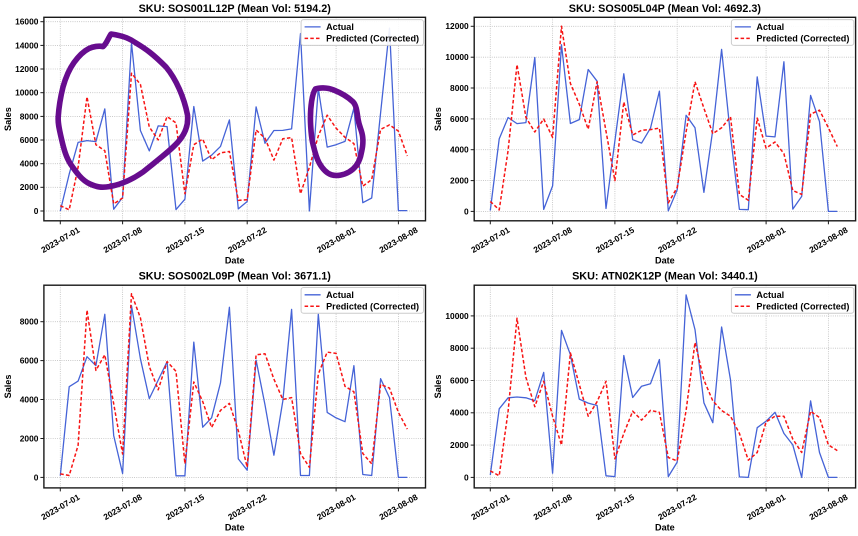 The width and height of the screenshot is (858, 536). Describe the element at coordinates (235, 9) in the screenshot. I see `svg-text:SKU: SOS001L12P (Mean Vol: 519: SKU: SOS001L12P (Mean Vol: 5194.2)` at that location.